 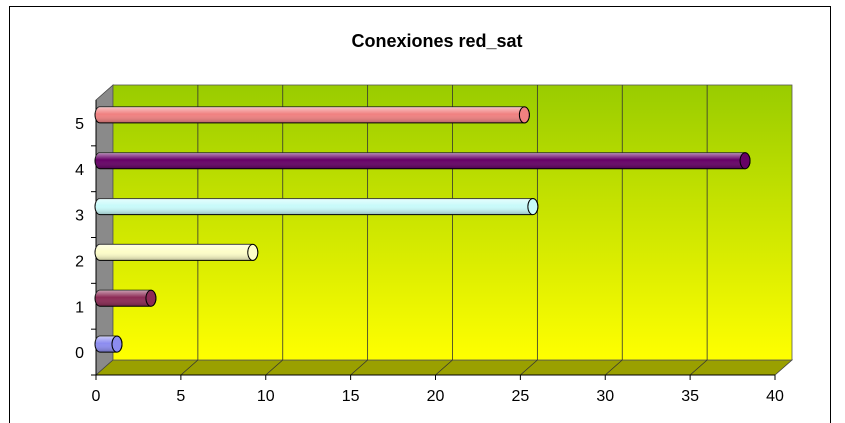 I want to click on x-tick-label: 10, so click(x=266, y=396).